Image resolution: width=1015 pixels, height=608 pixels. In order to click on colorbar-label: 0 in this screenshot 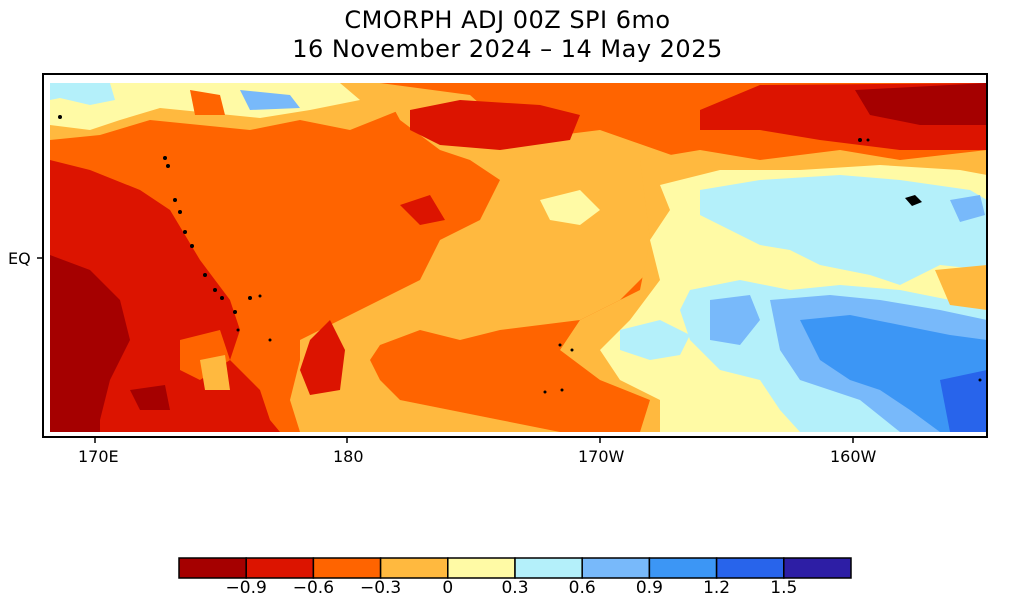, I will do `click(448, 588)`.